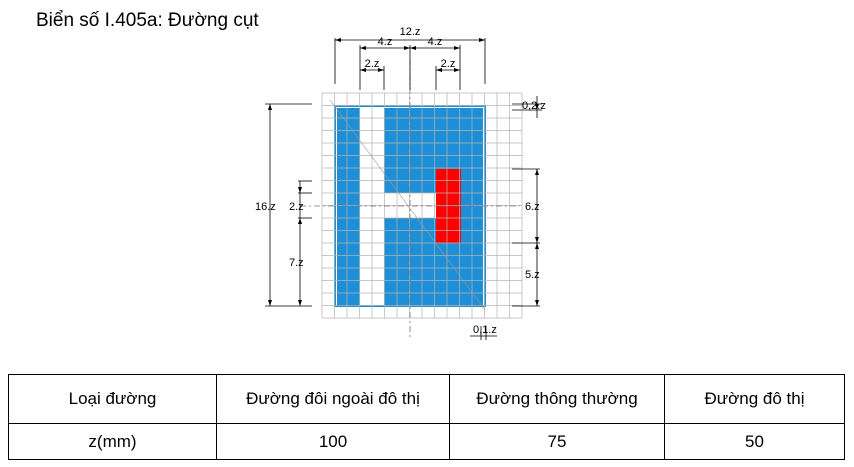 The image size is (854, 467). I want to click on dim-bar-right: 2.z, so click(448, 64).